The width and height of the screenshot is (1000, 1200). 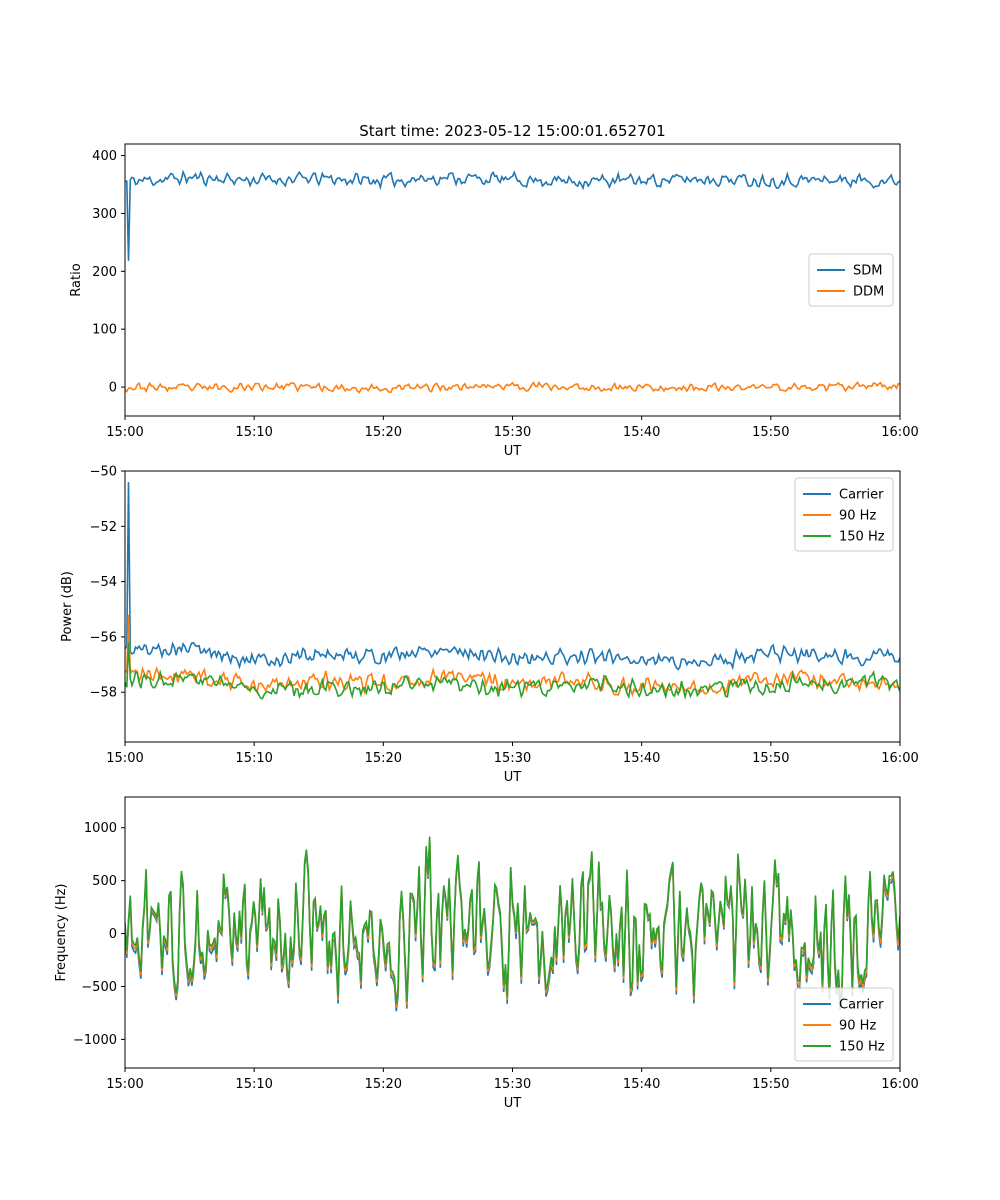 What do you see at coordinates (512, 387) in the screenshot?
I see `series-line-ddm` at bounding box center [512, 387].